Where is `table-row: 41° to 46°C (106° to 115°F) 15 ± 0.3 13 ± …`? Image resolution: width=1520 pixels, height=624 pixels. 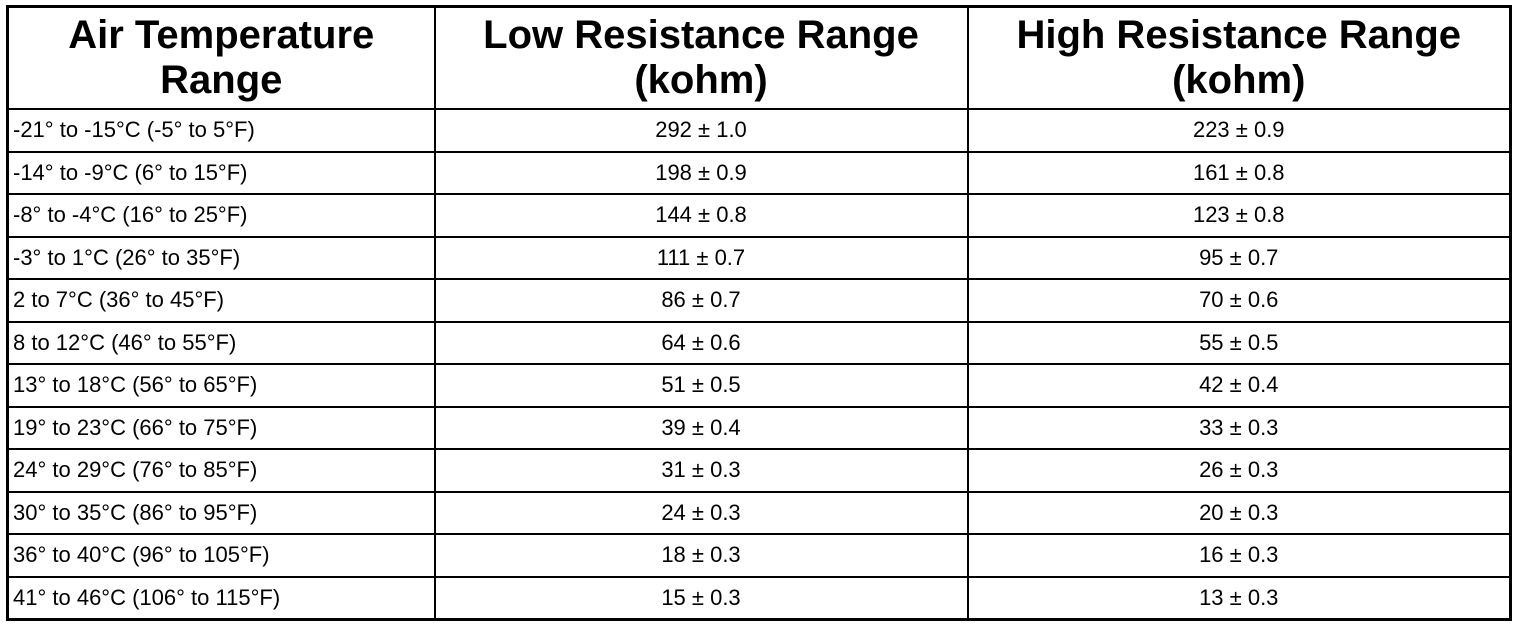 table-row: 41° to 46°C (106° to 115°F) 15 ± 0.3 13 ± … is located at coordinates (759, 598).